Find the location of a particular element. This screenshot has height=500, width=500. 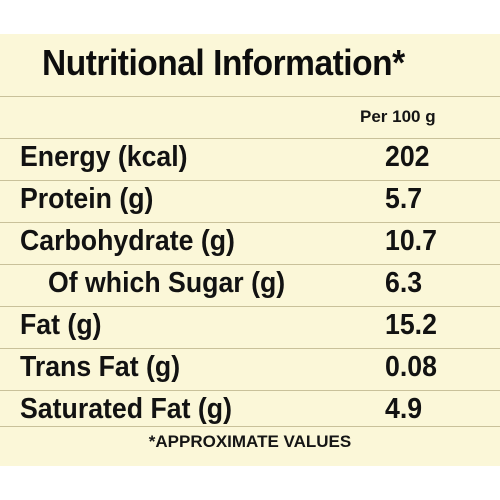

table-row: Of which Sugar (g) 6.3 is located at coordinates (250, 286).